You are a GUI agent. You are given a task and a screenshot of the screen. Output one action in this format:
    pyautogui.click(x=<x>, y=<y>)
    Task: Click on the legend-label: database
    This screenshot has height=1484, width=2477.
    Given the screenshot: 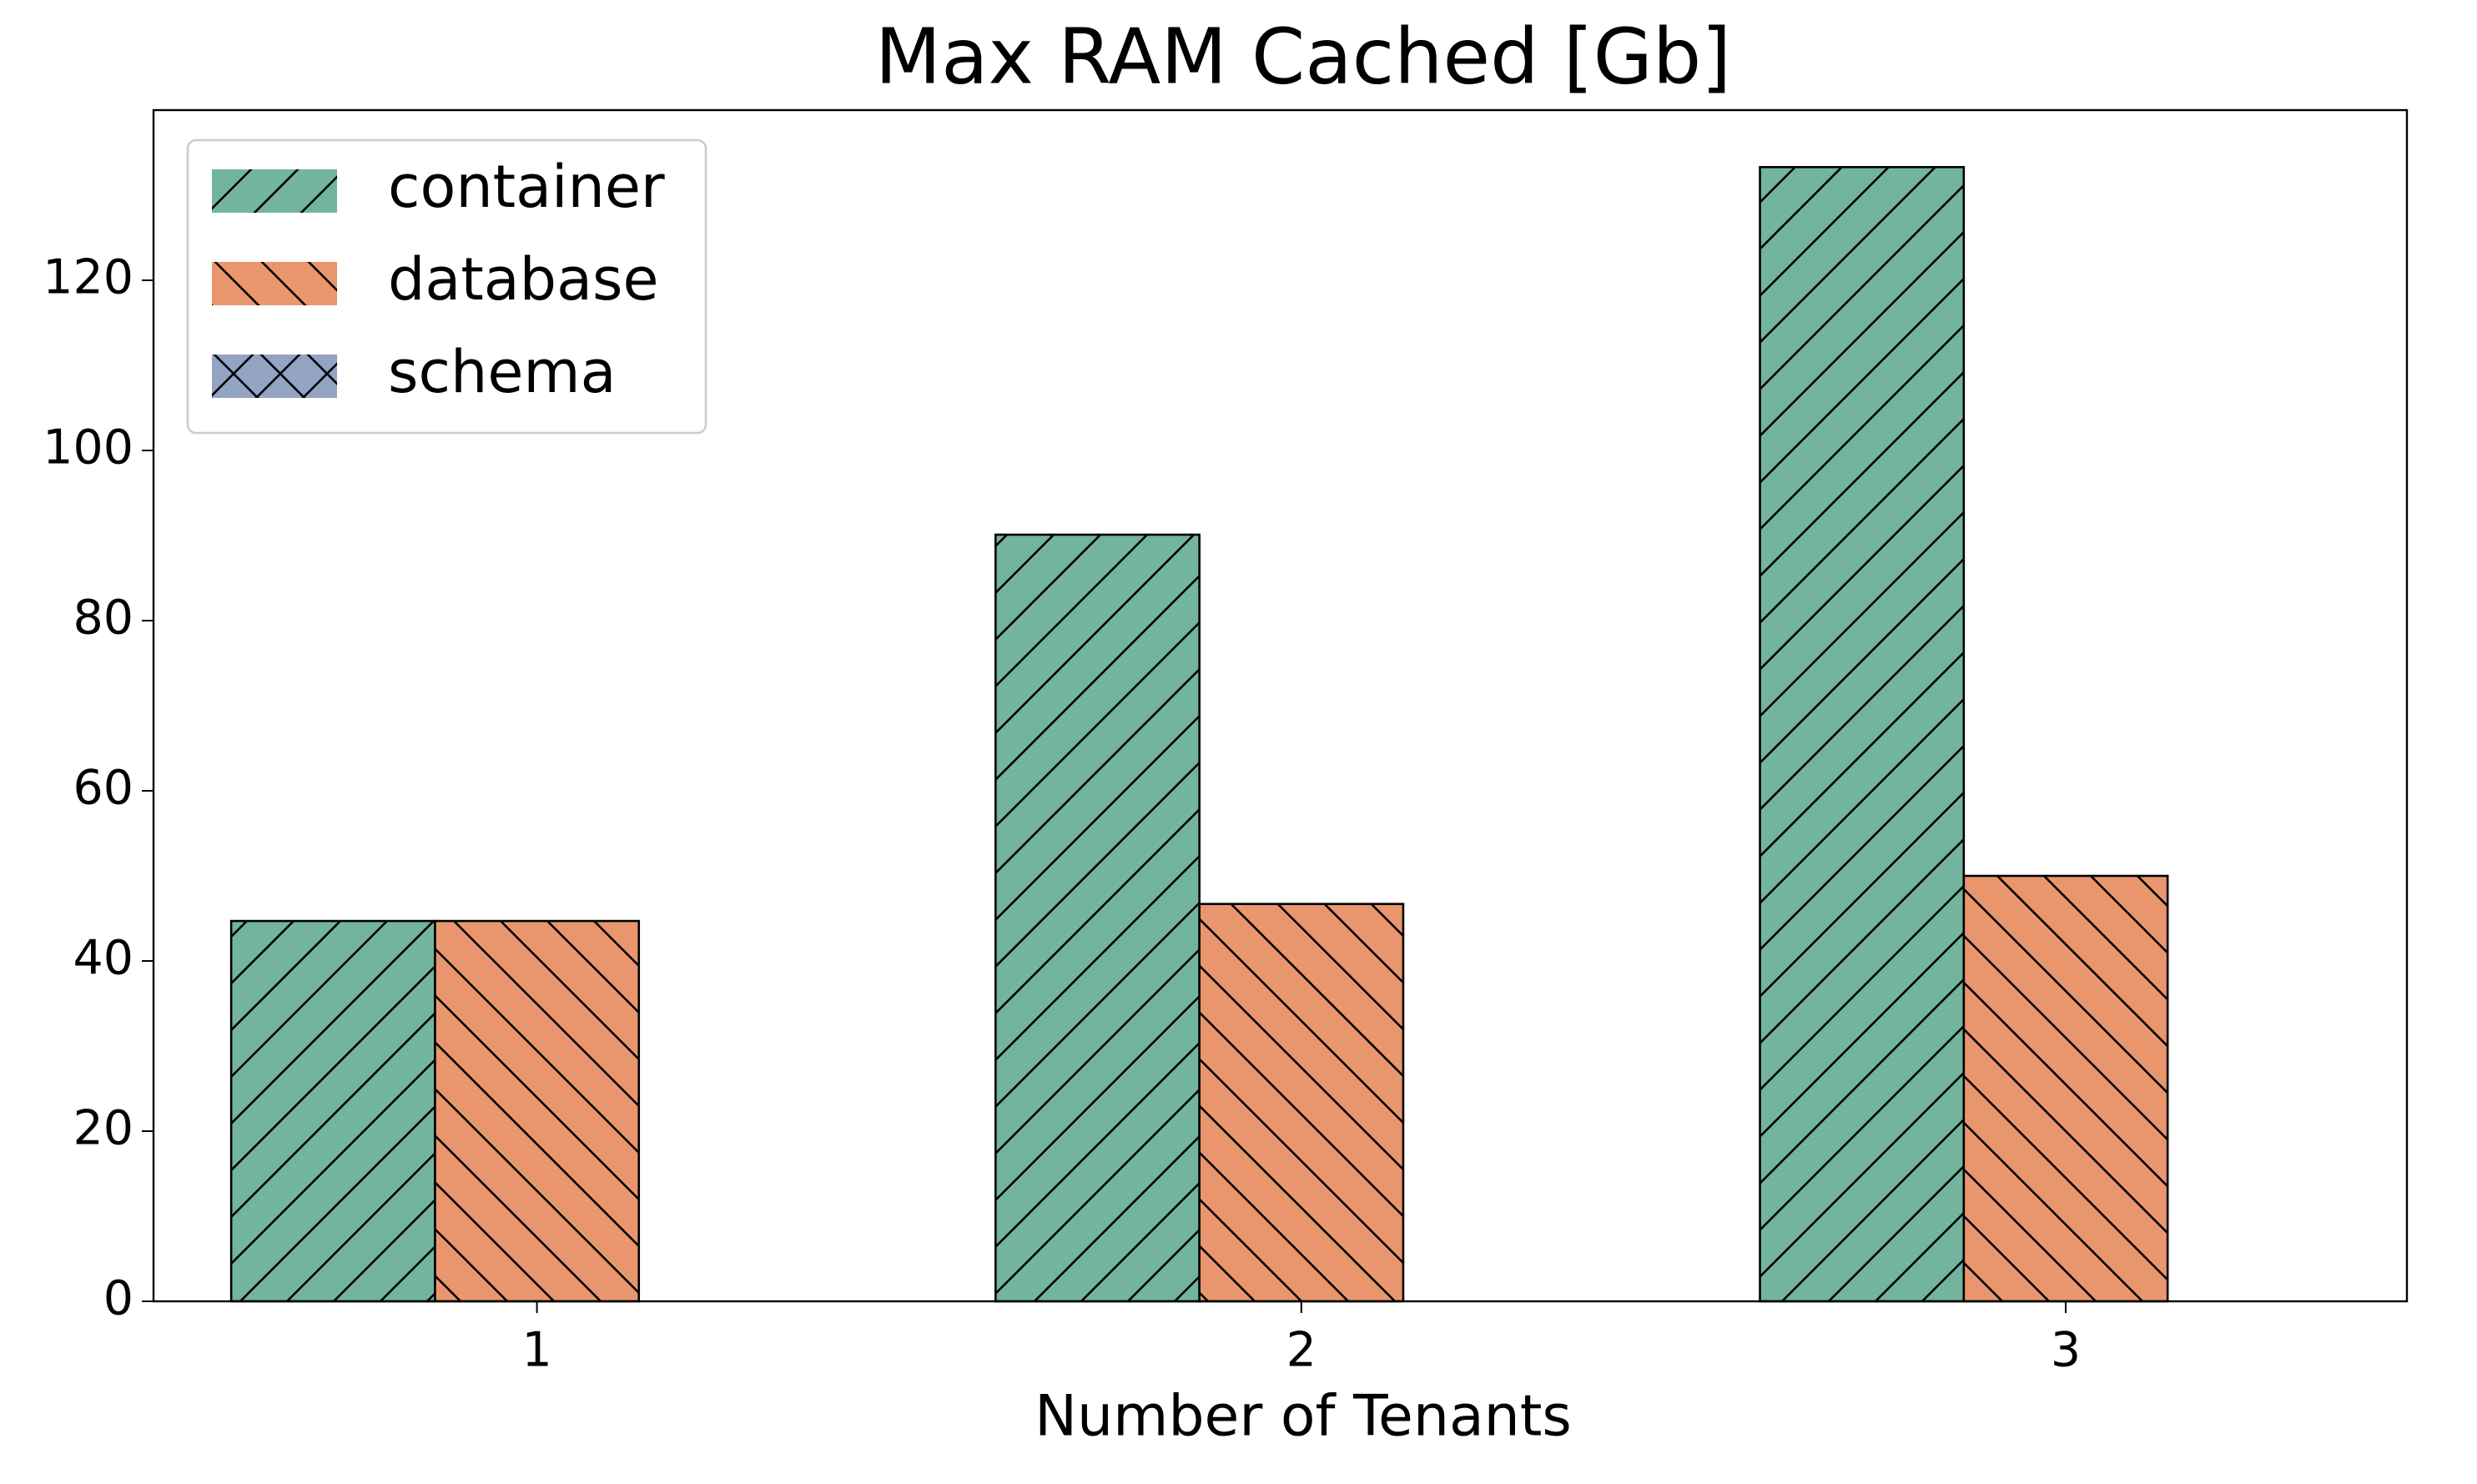 What is the action you would take?
    pyautogui.click(x=523, y=280)
    